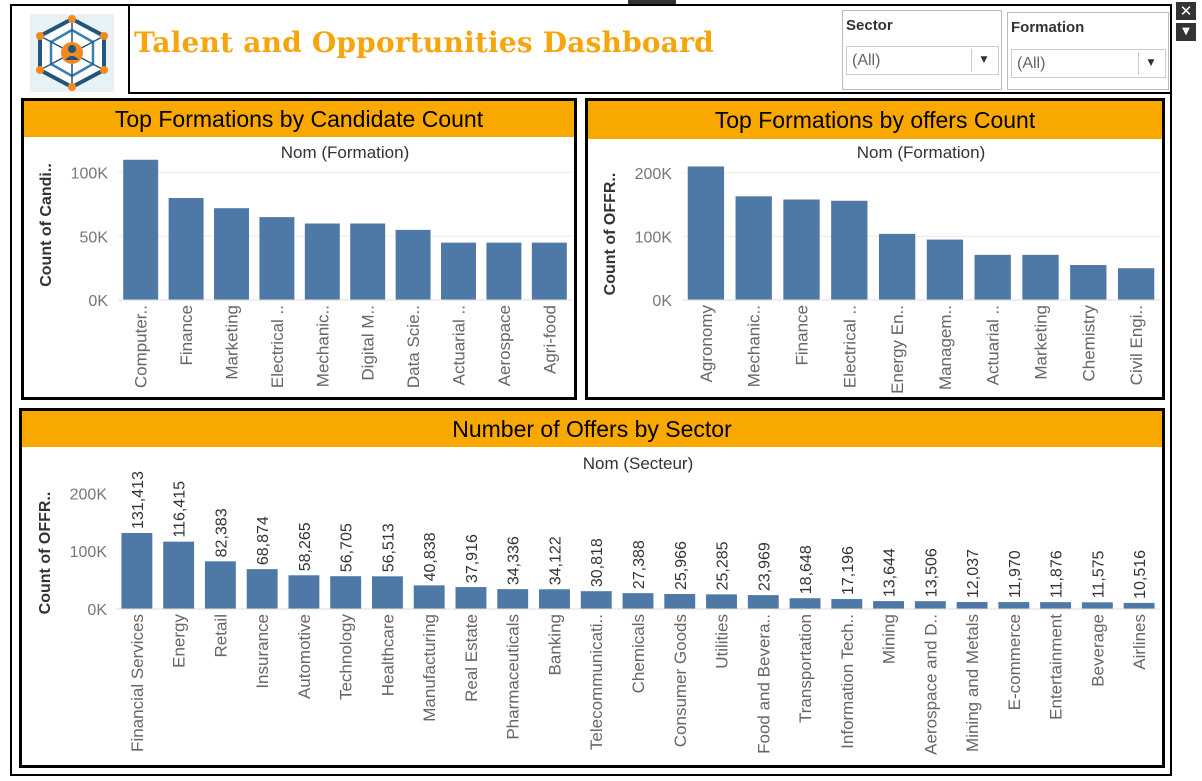 The height and width of the screenshot is (781, 1202). Describe the element at coordinates (555, 560) in the screenshot. I see `data-label: 34,122` at that location.